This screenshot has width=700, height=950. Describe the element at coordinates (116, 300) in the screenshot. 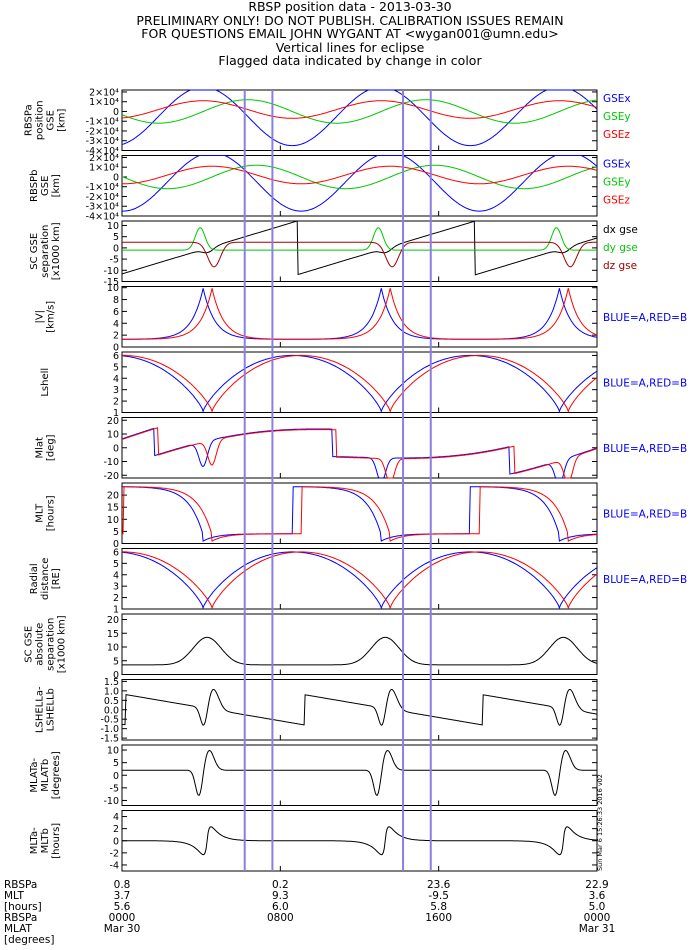

I see `y-tick-label: 8` at that location.